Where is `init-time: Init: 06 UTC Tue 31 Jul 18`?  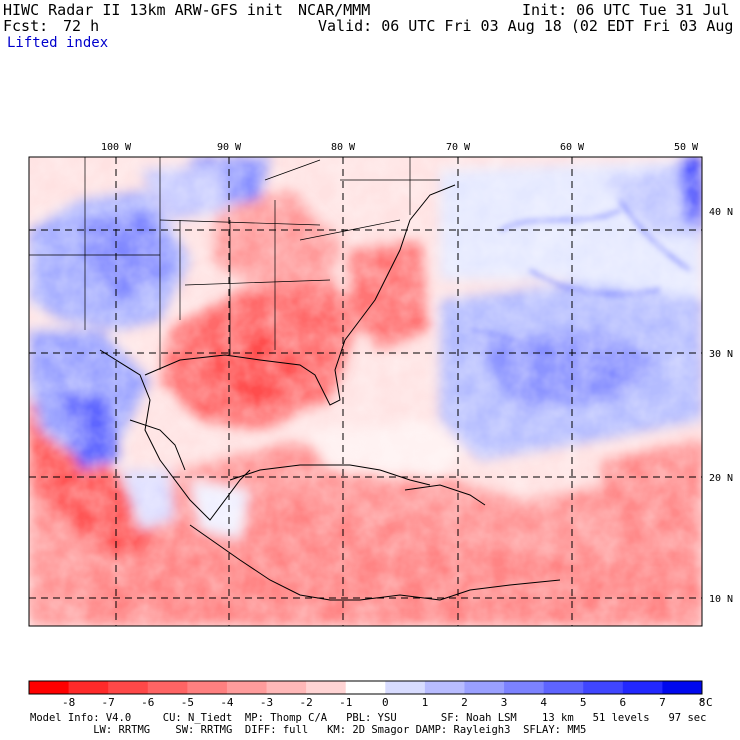
init-time: Init: 06 UTC Tue 31 Jul 18 is located at coordinates (631, 10).